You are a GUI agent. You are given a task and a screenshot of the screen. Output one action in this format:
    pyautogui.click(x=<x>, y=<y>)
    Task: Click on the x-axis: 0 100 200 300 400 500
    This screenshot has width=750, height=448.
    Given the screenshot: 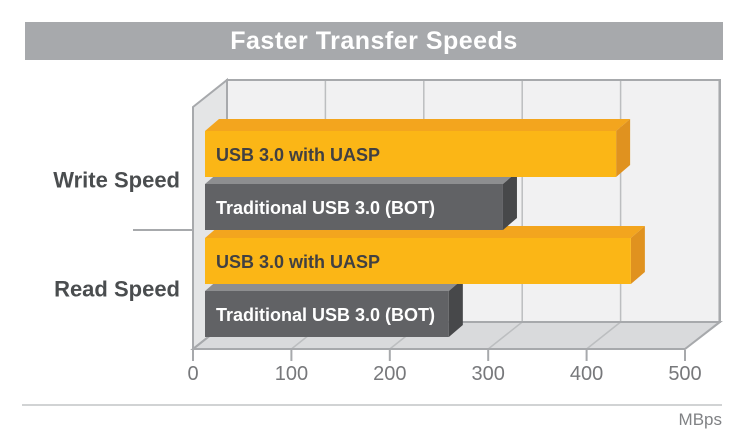 What is the action you would take?
    pyautogui.click(x=444, y=367)
    